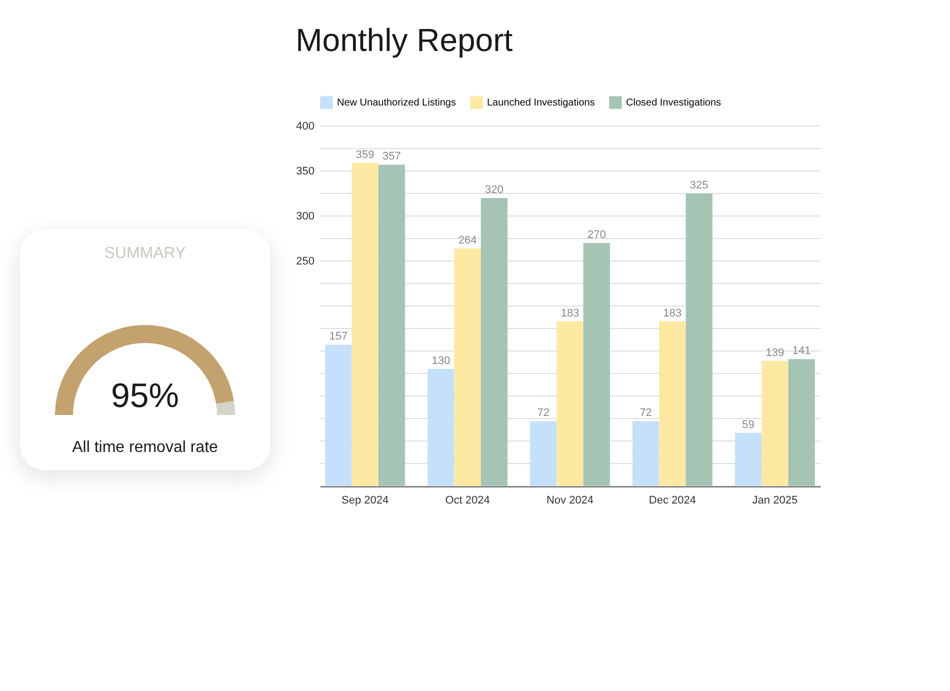 The height and width of the screenshot is (691, 950). Describe the element at coordinates (305, 172) in the screenshot. I see `y-tick-label: 350` at that location.